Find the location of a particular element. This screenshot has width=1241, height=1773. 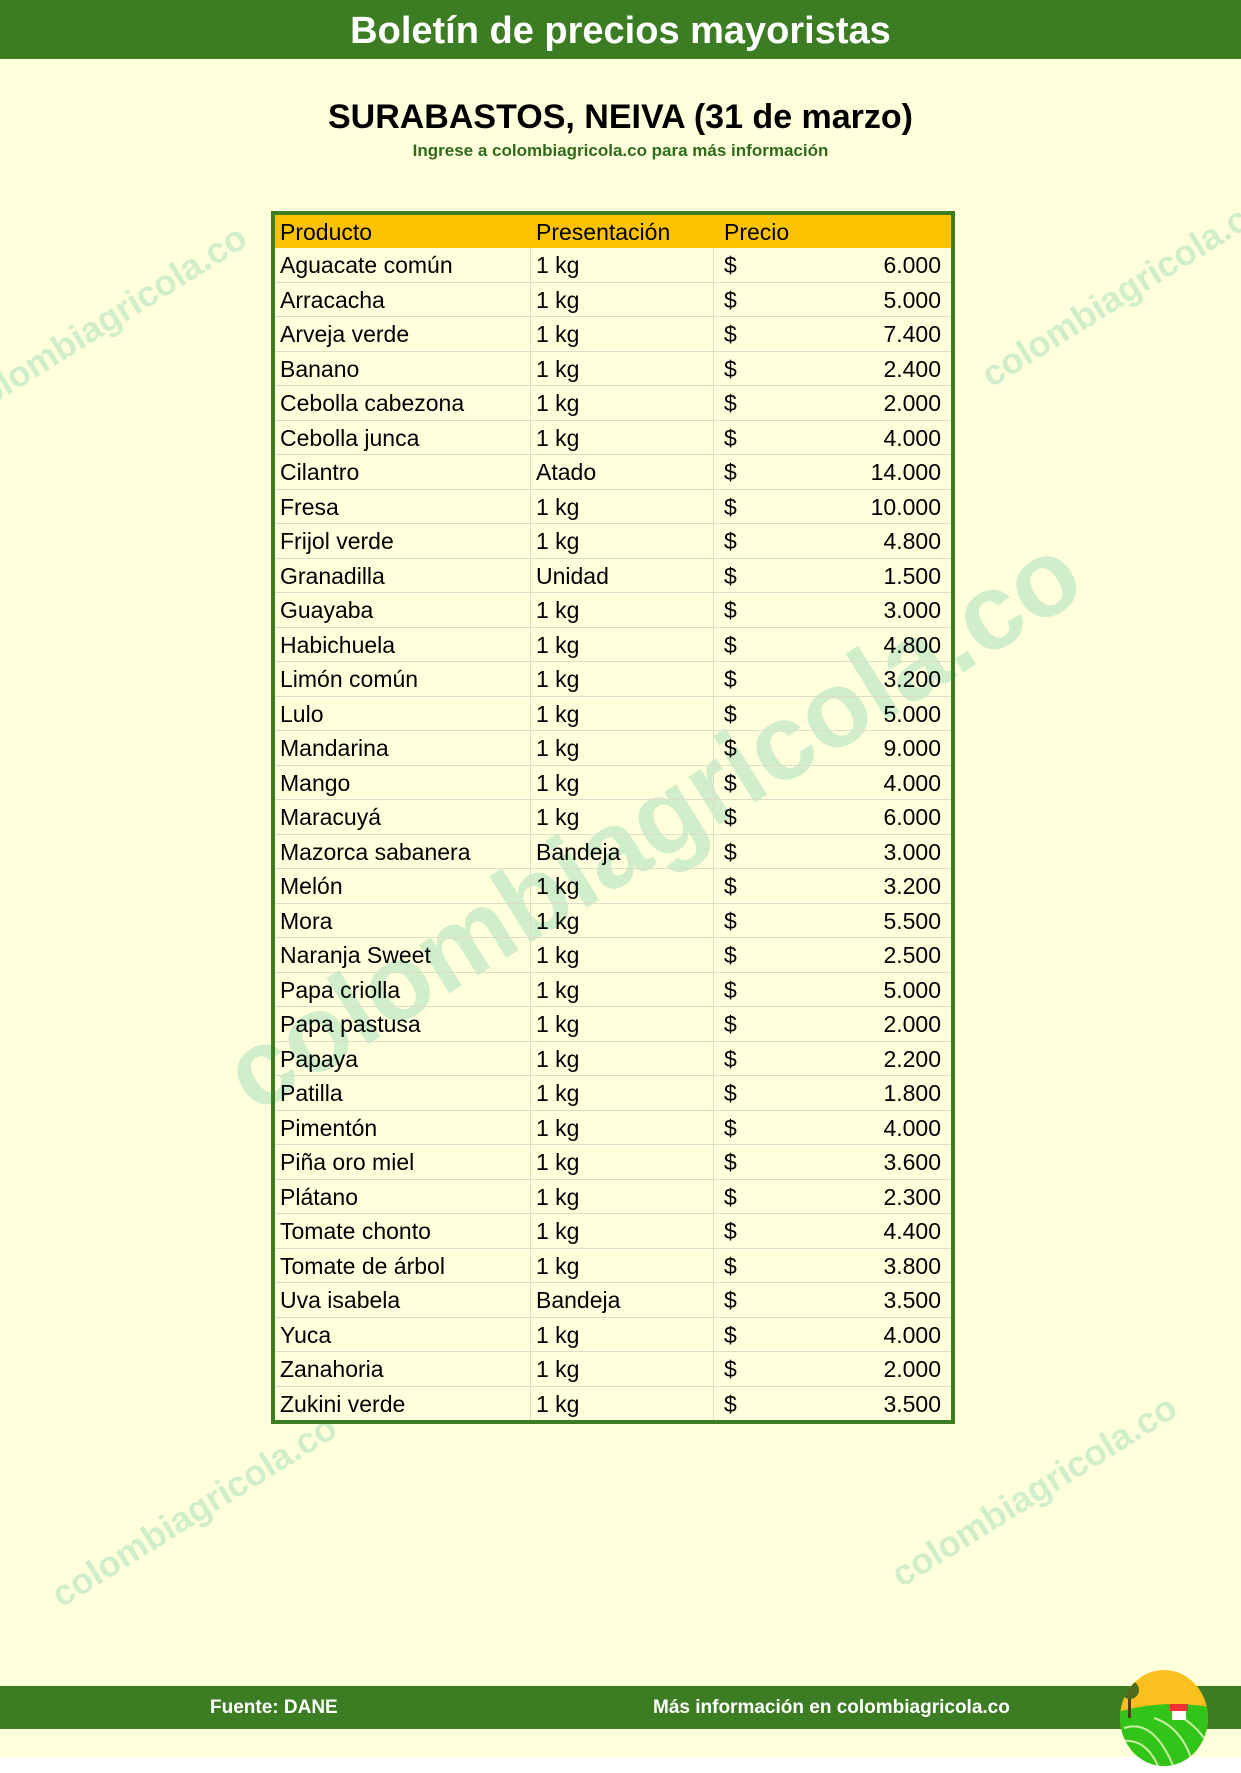

col-presentacion: Presentación is located at coordinates (603, 232).